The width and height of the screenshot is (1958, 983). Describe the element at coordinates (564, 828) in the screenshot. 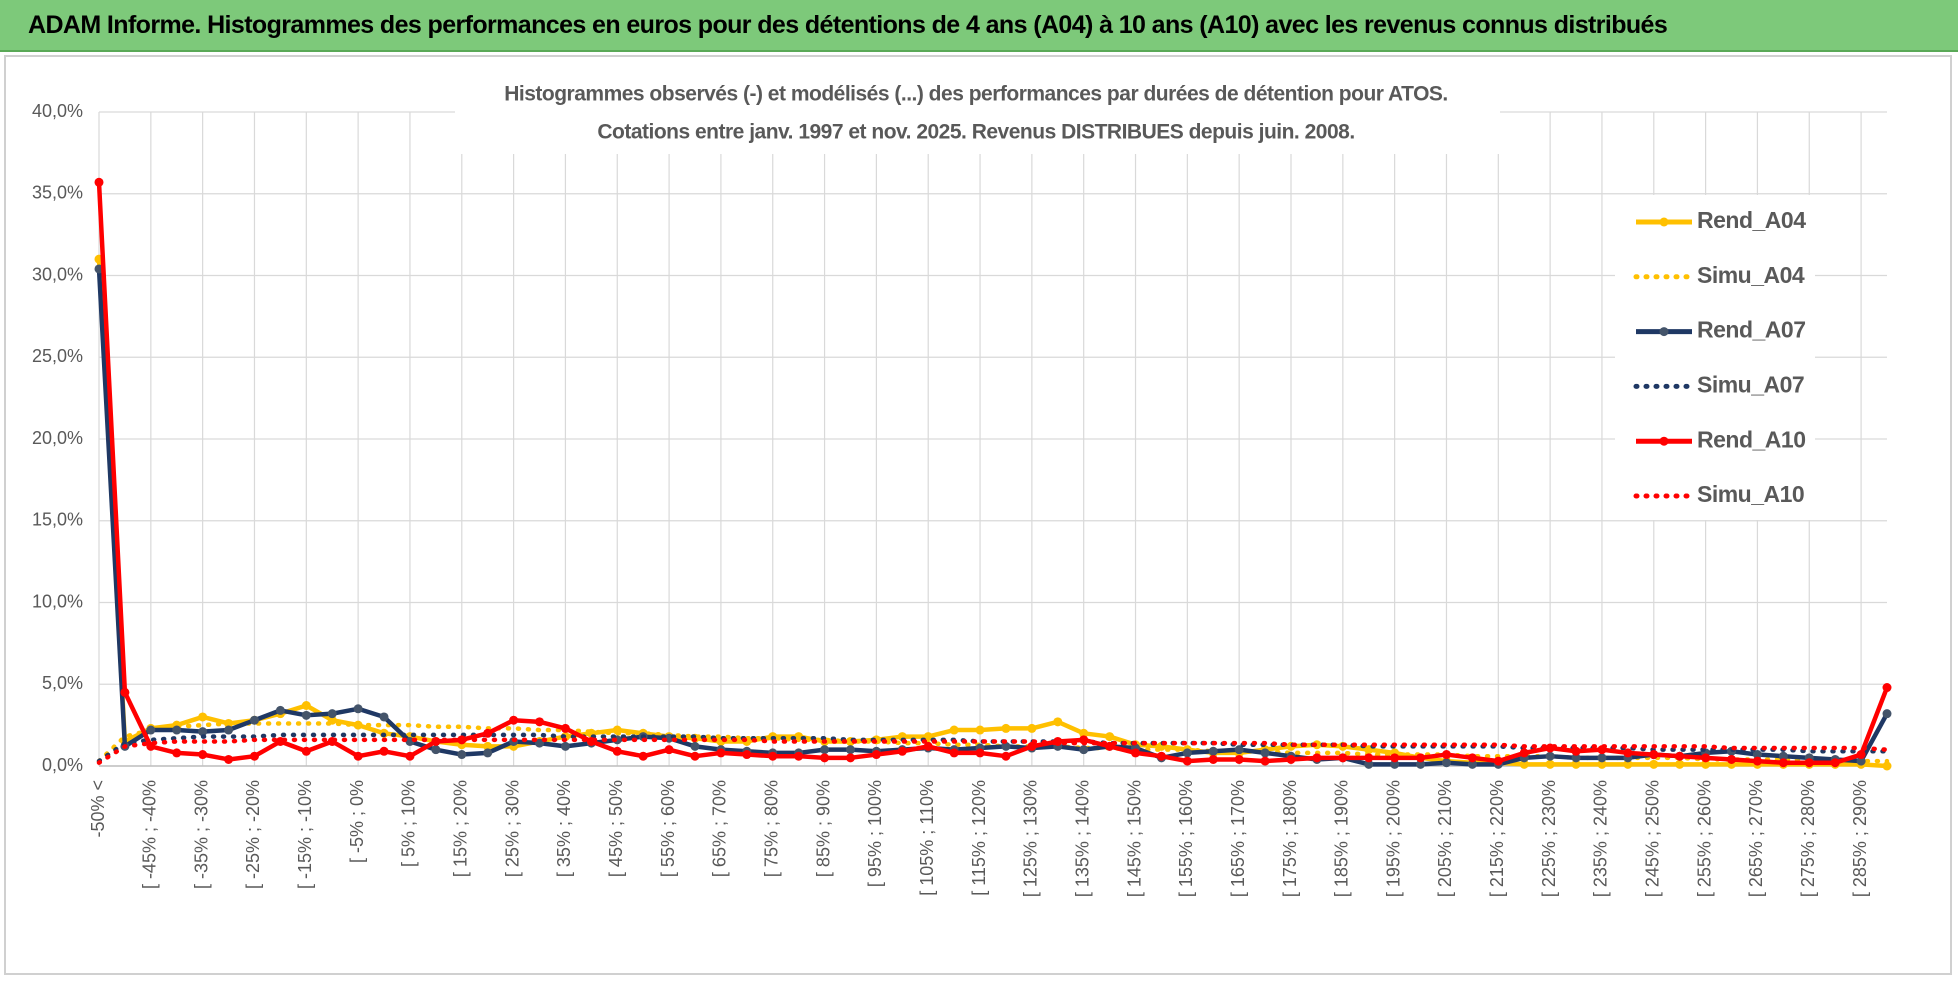

I see `x-tick-label: [ 35% ; 40%` at that location.